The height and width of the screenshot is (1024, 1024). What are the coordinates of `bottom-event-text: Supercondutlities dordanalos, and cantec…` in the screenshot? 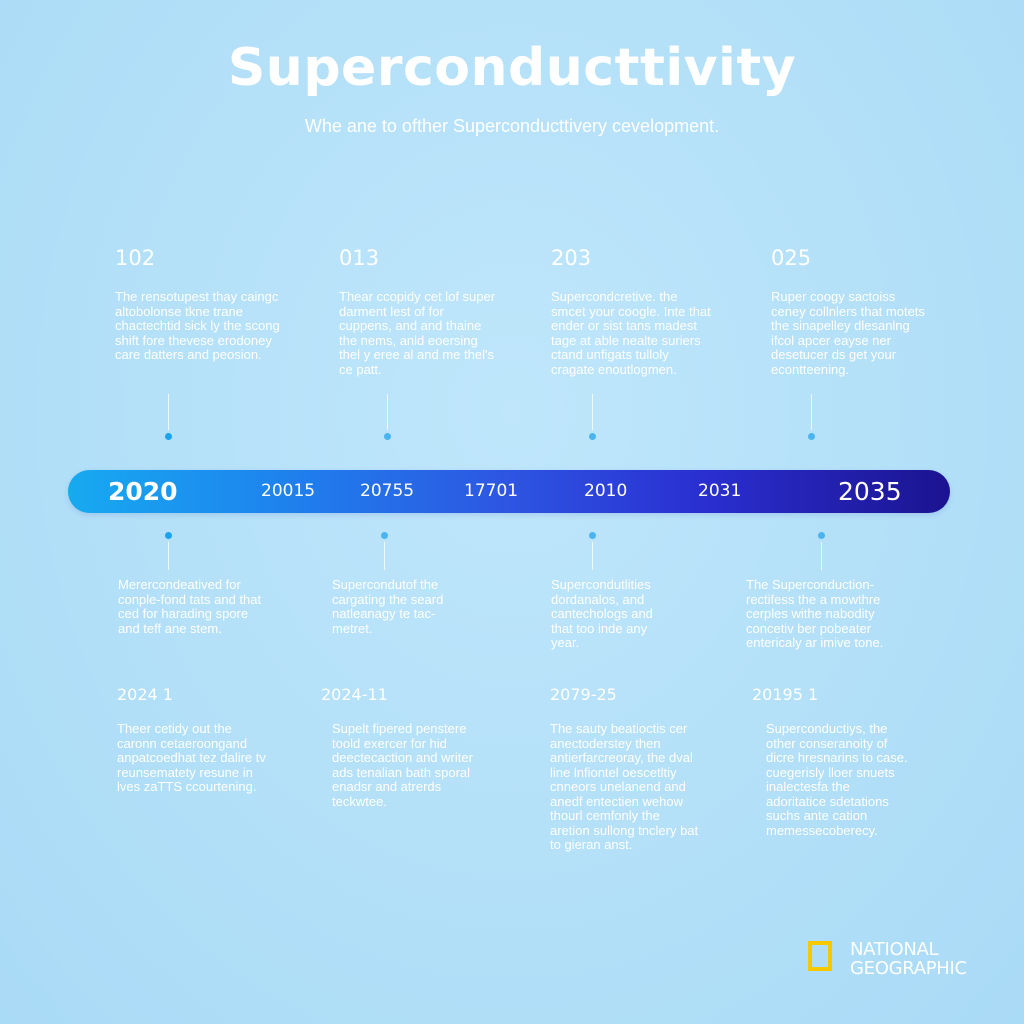 It's located at (602, 613).